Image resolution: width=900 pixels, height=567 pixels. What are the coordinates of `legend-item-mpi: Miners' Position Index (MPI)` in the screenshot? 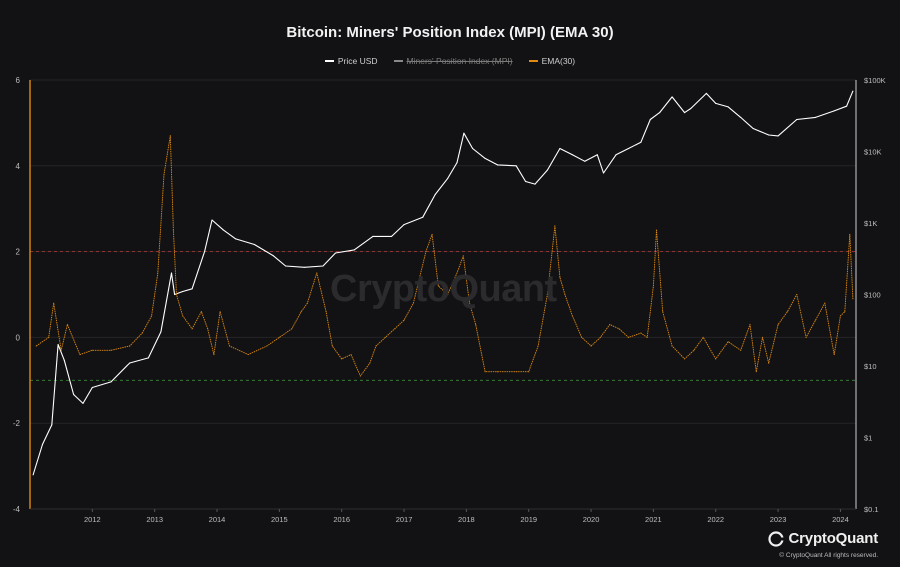 It's located at (453, 61).